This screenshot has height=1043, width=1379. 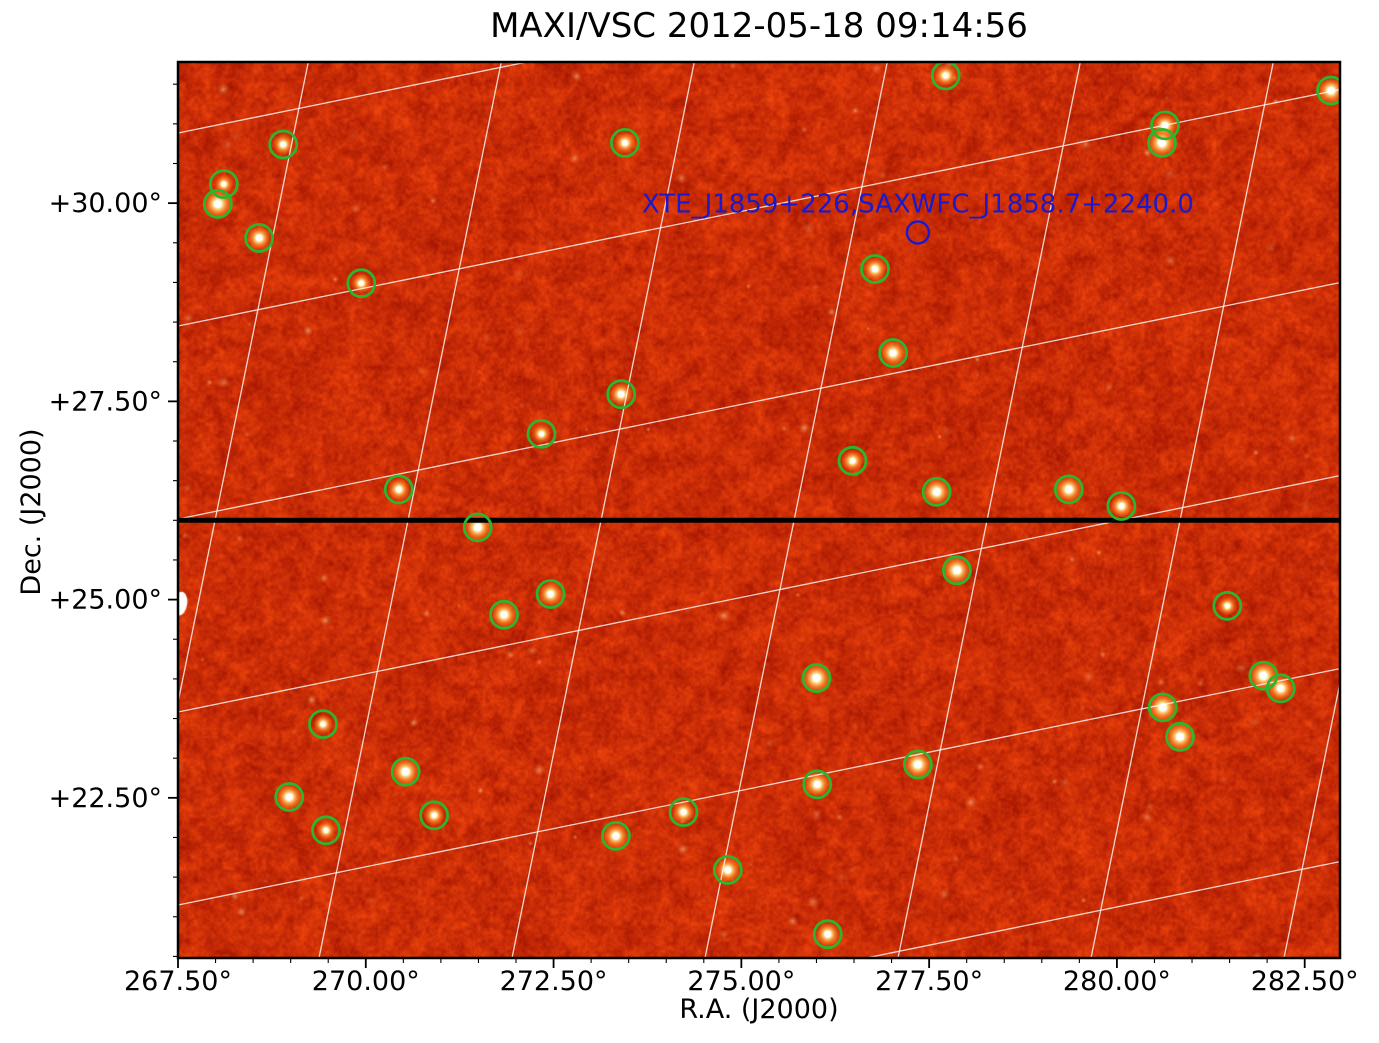 I want to click on transient-marker-circle, so click(x=918, y=232).